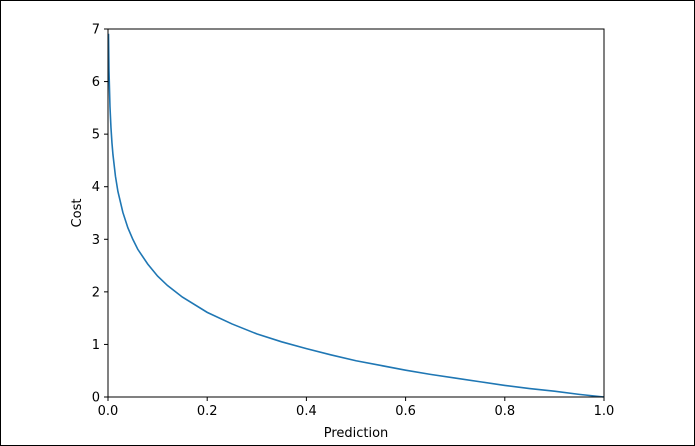 The image size is (695, 446). What do you see at coordinates (96, 292) in the screenshot?
I see `y-tick-label: 2` at bounding box center [96, 292].